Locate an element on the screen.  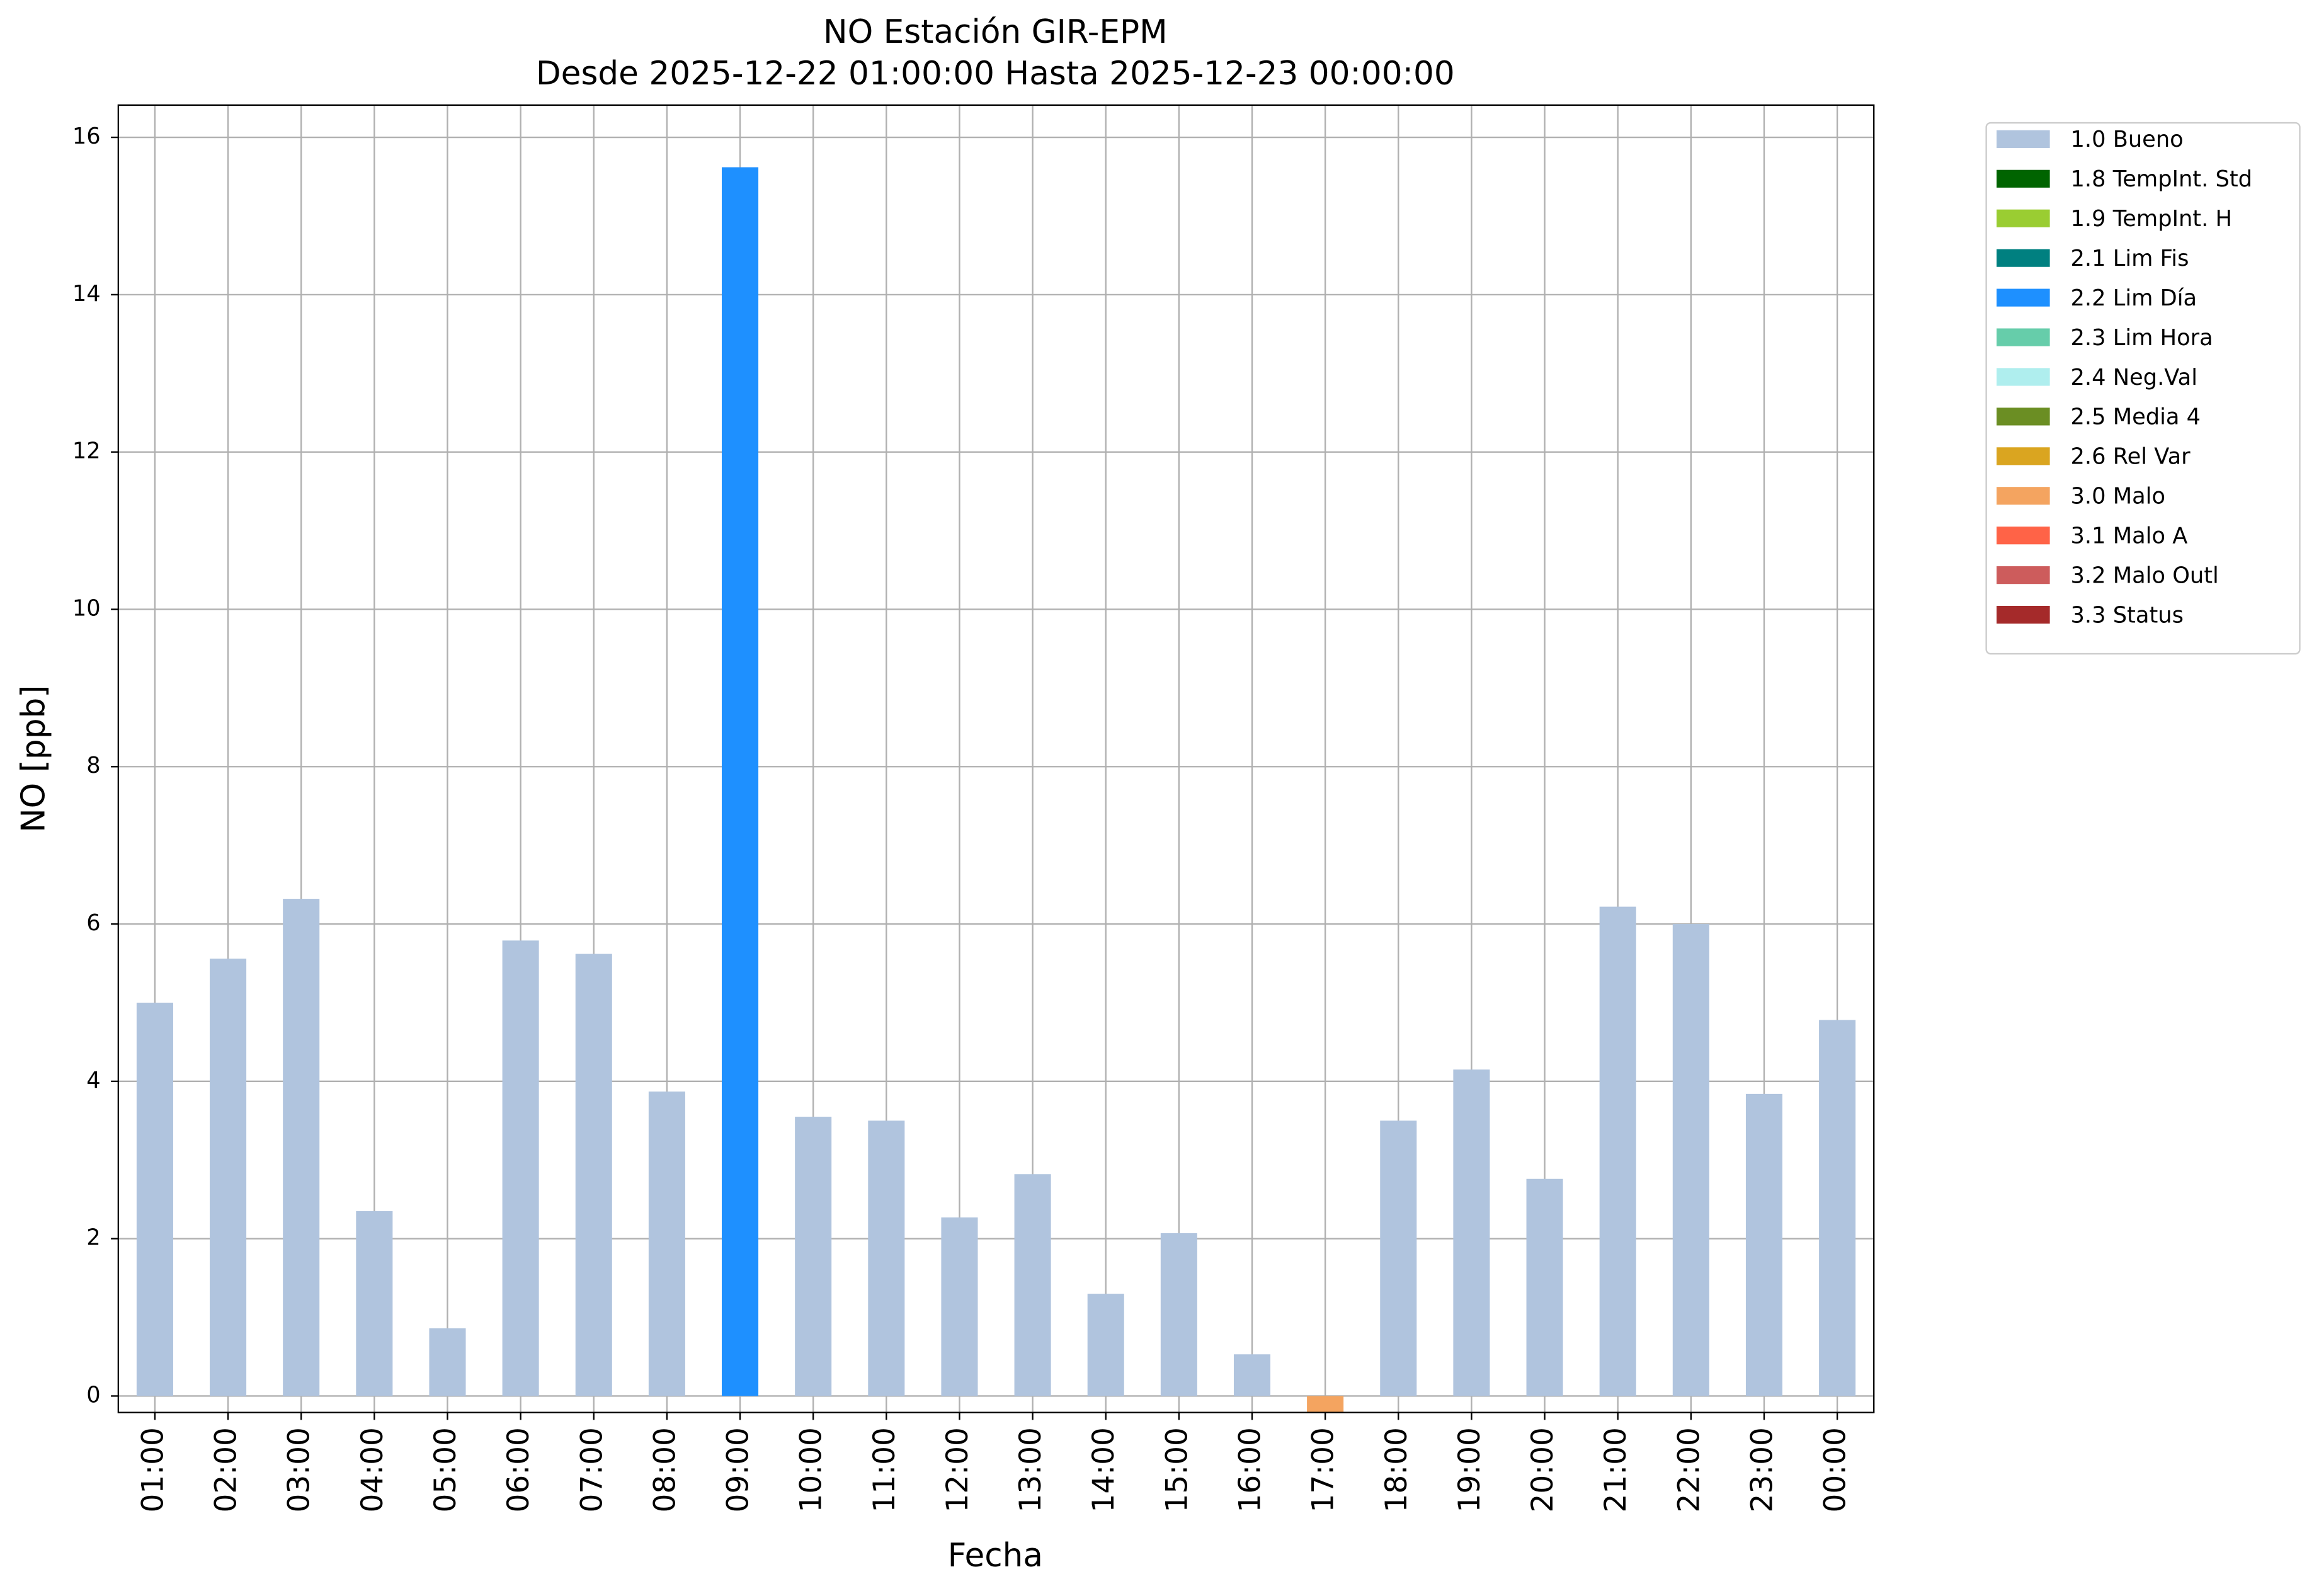
legend-label: 3.2 Malo Outl is located at coordinates (2145, 575).